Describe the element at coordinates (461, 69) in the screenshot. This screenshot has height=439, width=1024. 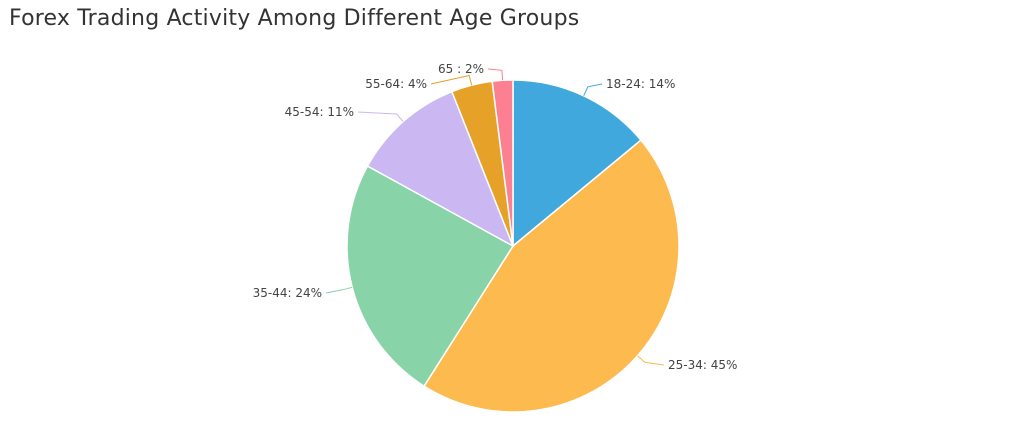
I see `slice-label-65: 65 : 2%` at that location.